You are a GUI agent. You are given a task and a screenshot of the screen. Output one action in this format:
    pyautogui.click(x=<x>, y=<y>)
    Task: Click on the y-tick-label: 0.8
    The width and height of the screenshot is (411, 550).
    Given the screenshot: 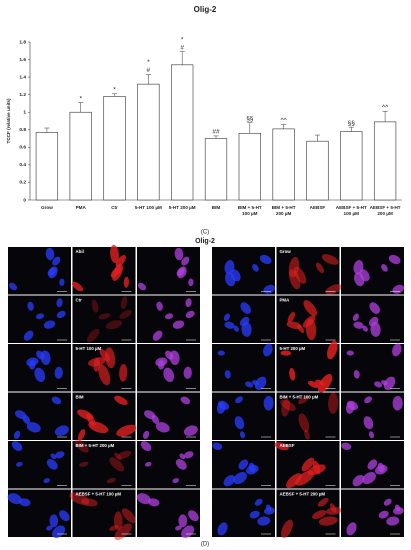 What is the action you would take?
    pyautogui.click(x=22, y=130)
    